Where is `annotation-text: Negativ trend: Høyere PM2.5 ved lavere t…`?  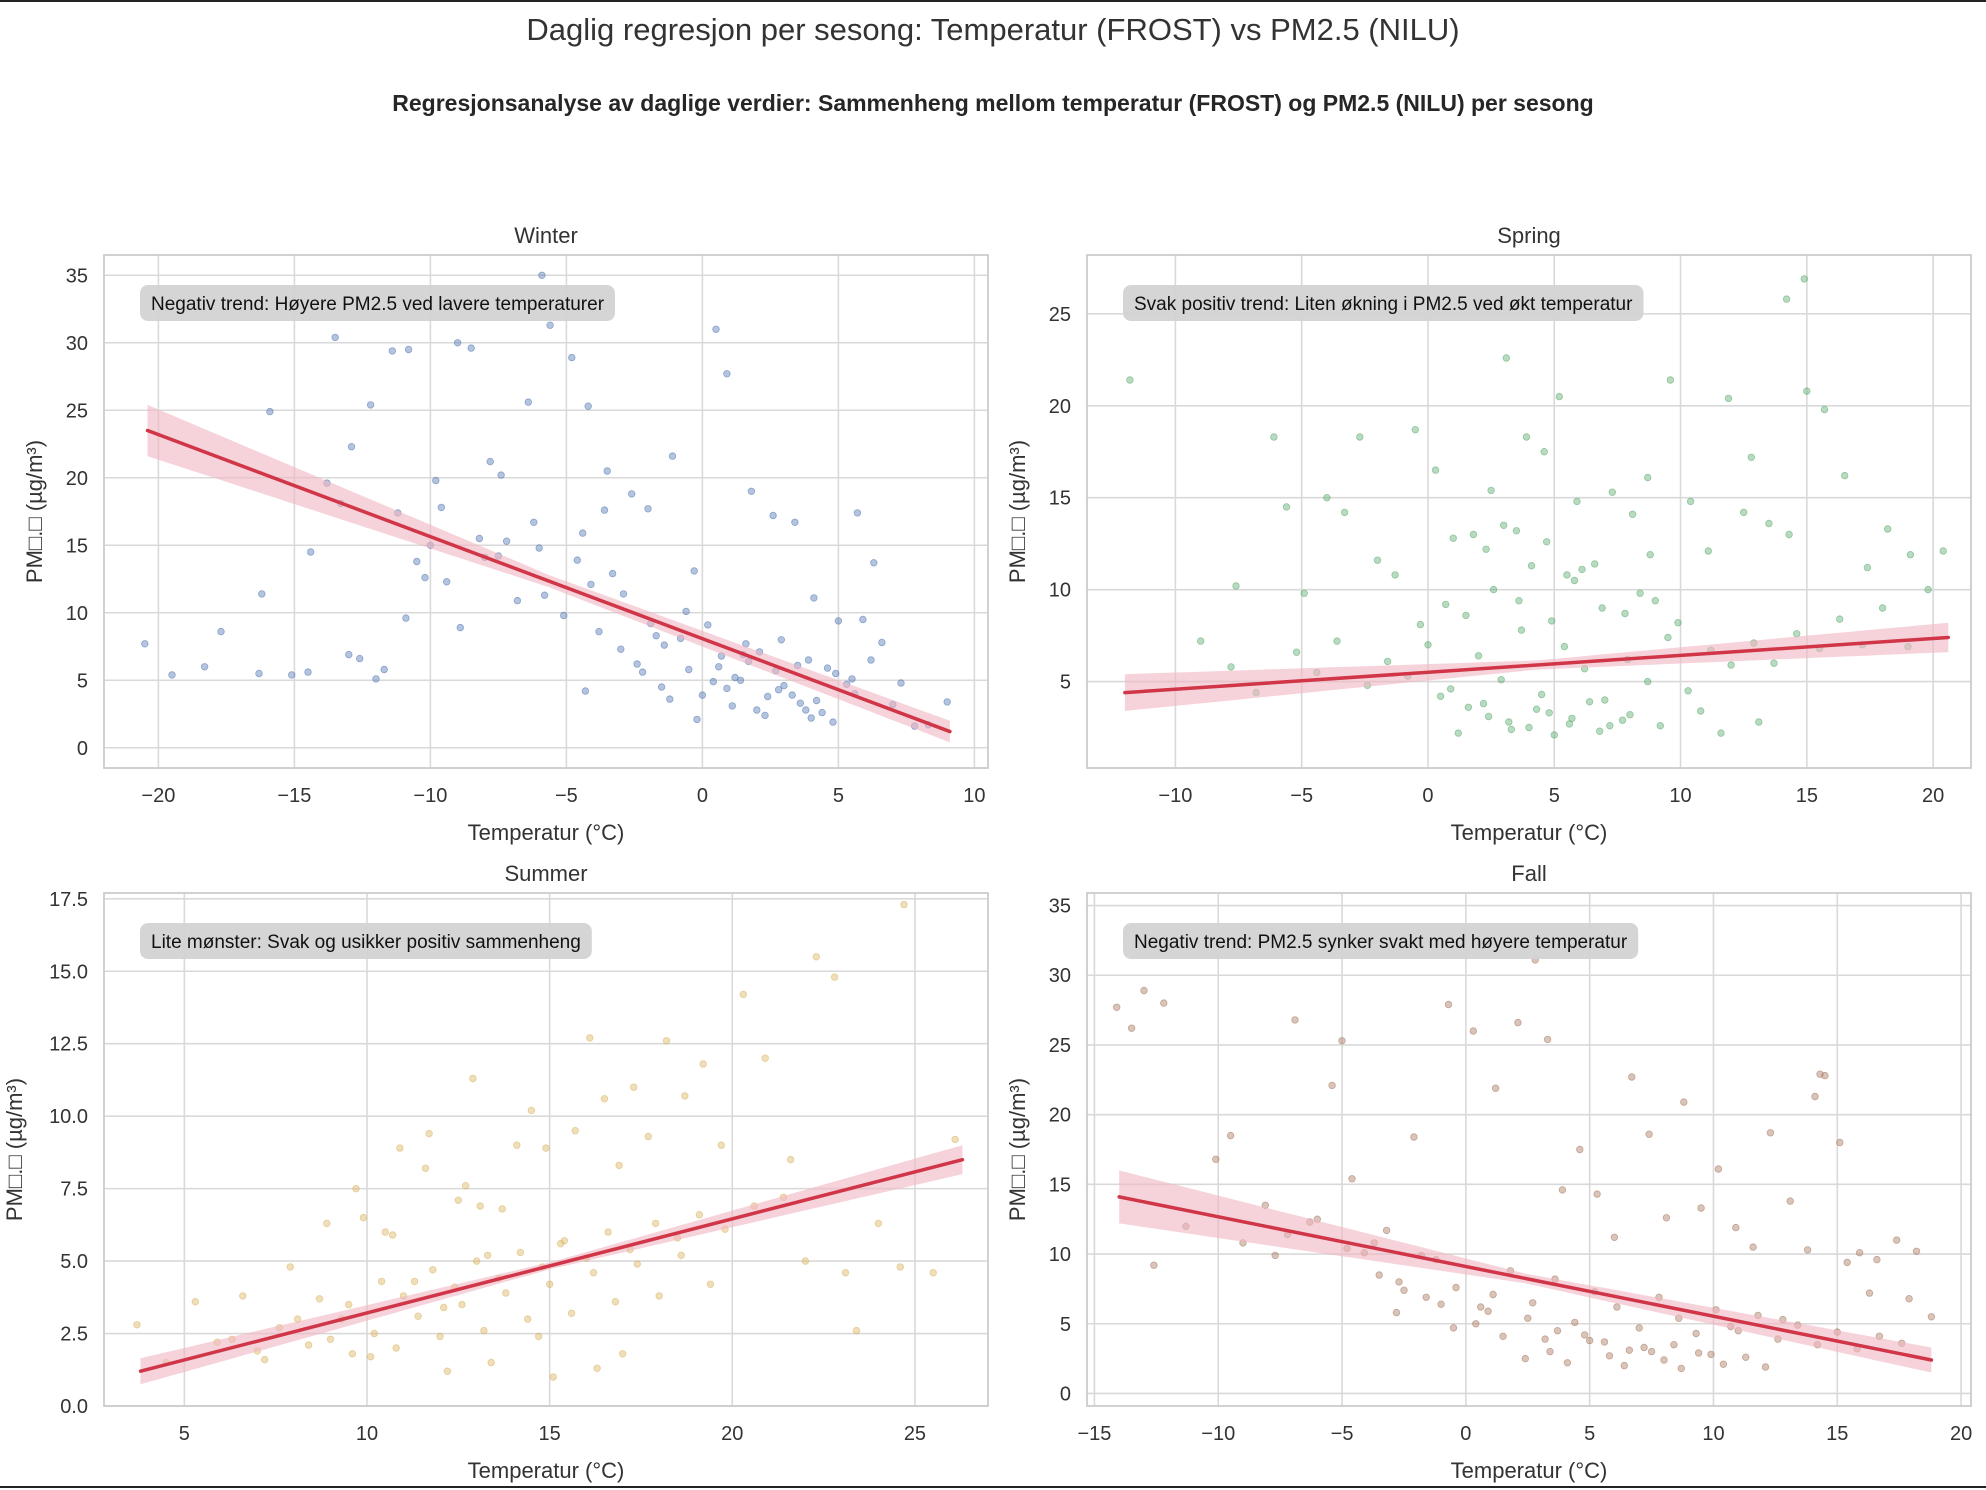 annotation-text: Negativ trend: Høyere PM2.5 ved lavere t… is located at coordinates (378, 304).